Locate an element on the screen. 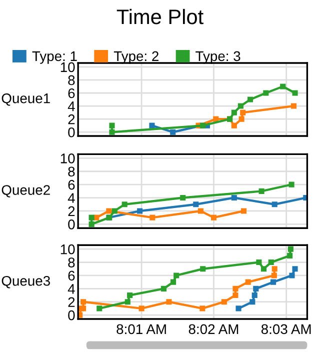  chart-title: Time Plot is located at coordinates (160, 16).